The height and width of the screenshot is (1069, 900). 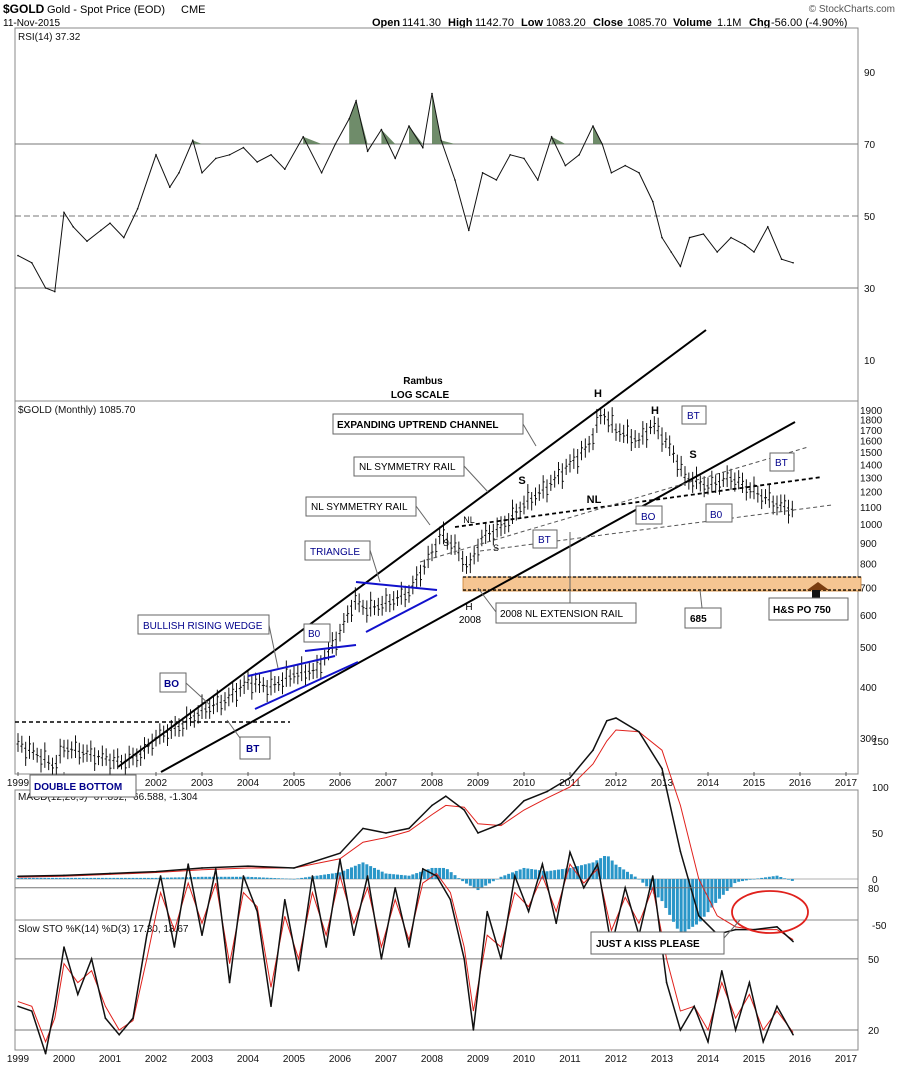 I want to click on price-ytick: 600, so click(x=868, y=616).